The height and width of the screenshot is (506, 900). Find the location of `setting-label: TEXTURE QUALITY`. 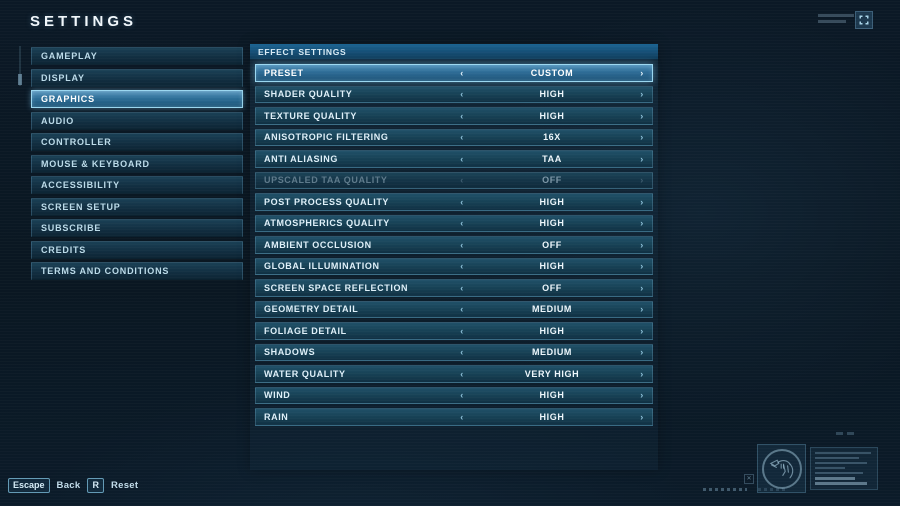

setting-label: TEXTURE QUALITY is located at coordinates (311, 115).